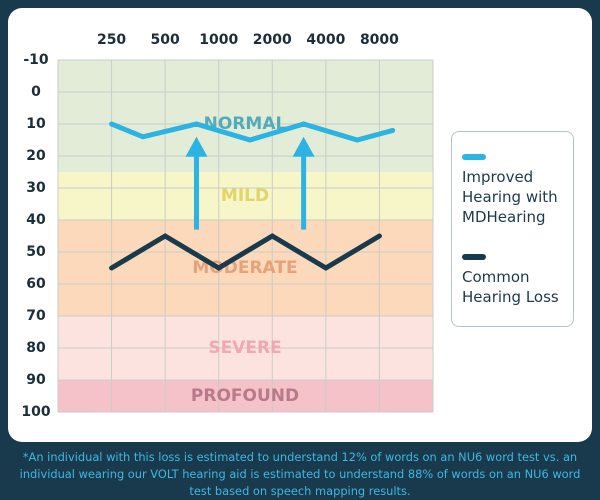 The height and width of the screenshot is (500, 600). Describe the element at coordinates (245, 124) in the screenshot. I see `band-label-normal: NORMAL` at that location.